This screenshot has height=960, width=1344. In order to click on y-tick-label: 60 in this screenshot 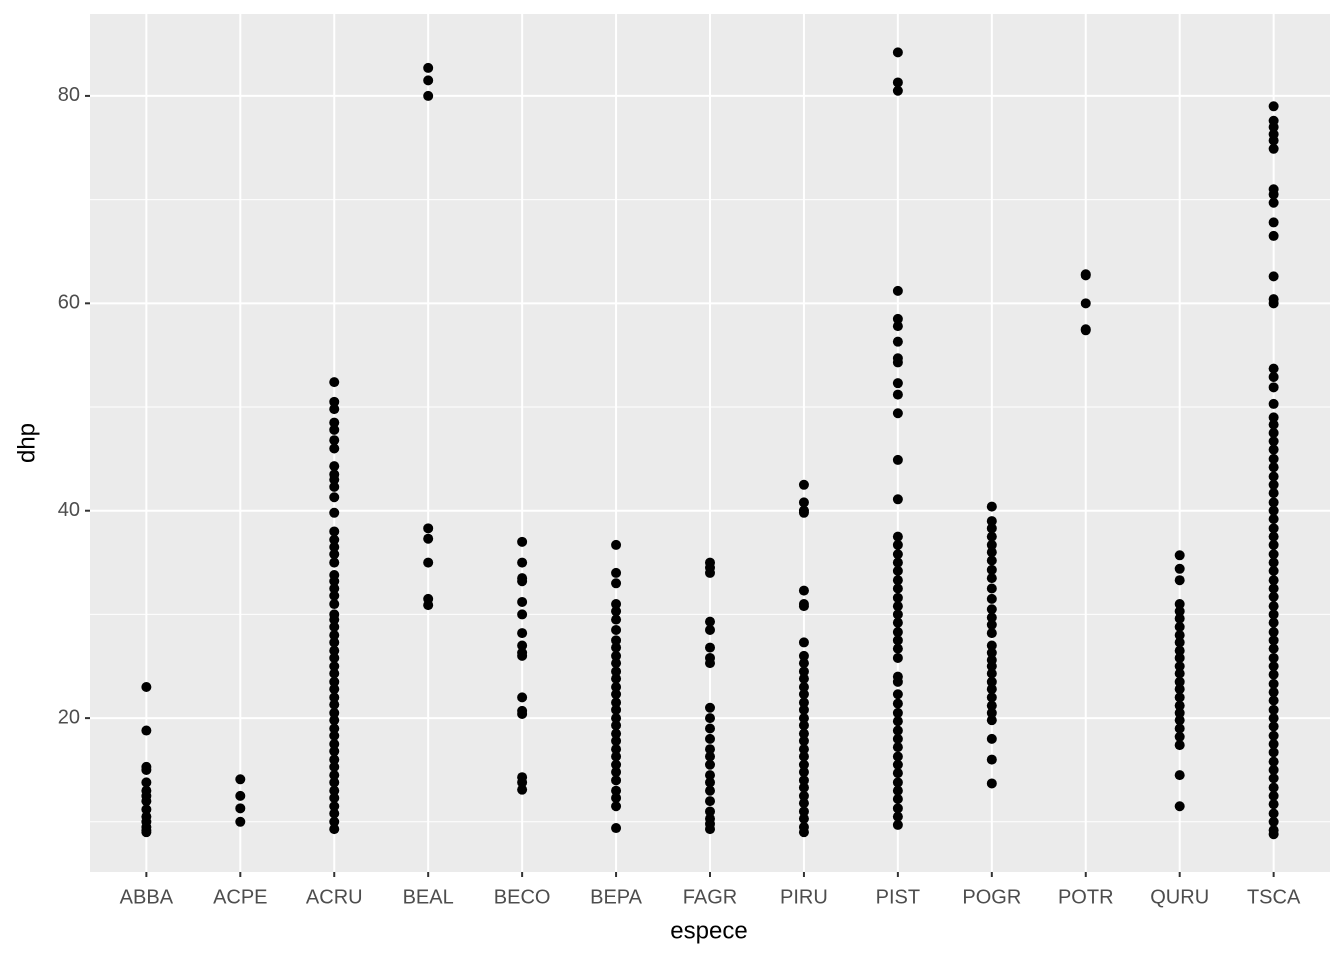, I will do `click(69, 303)`.